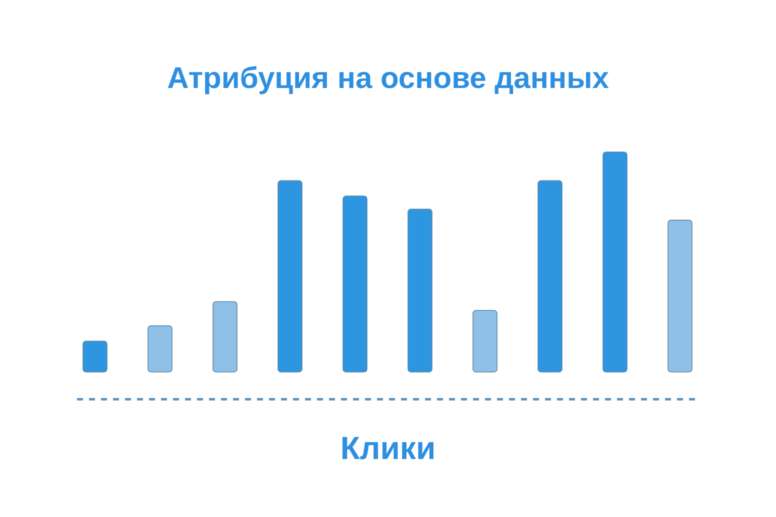  Describe the element at coordinates (388, 78) in the screenshot. I see `chart-title: Атрибуция на основе данных` at that location.